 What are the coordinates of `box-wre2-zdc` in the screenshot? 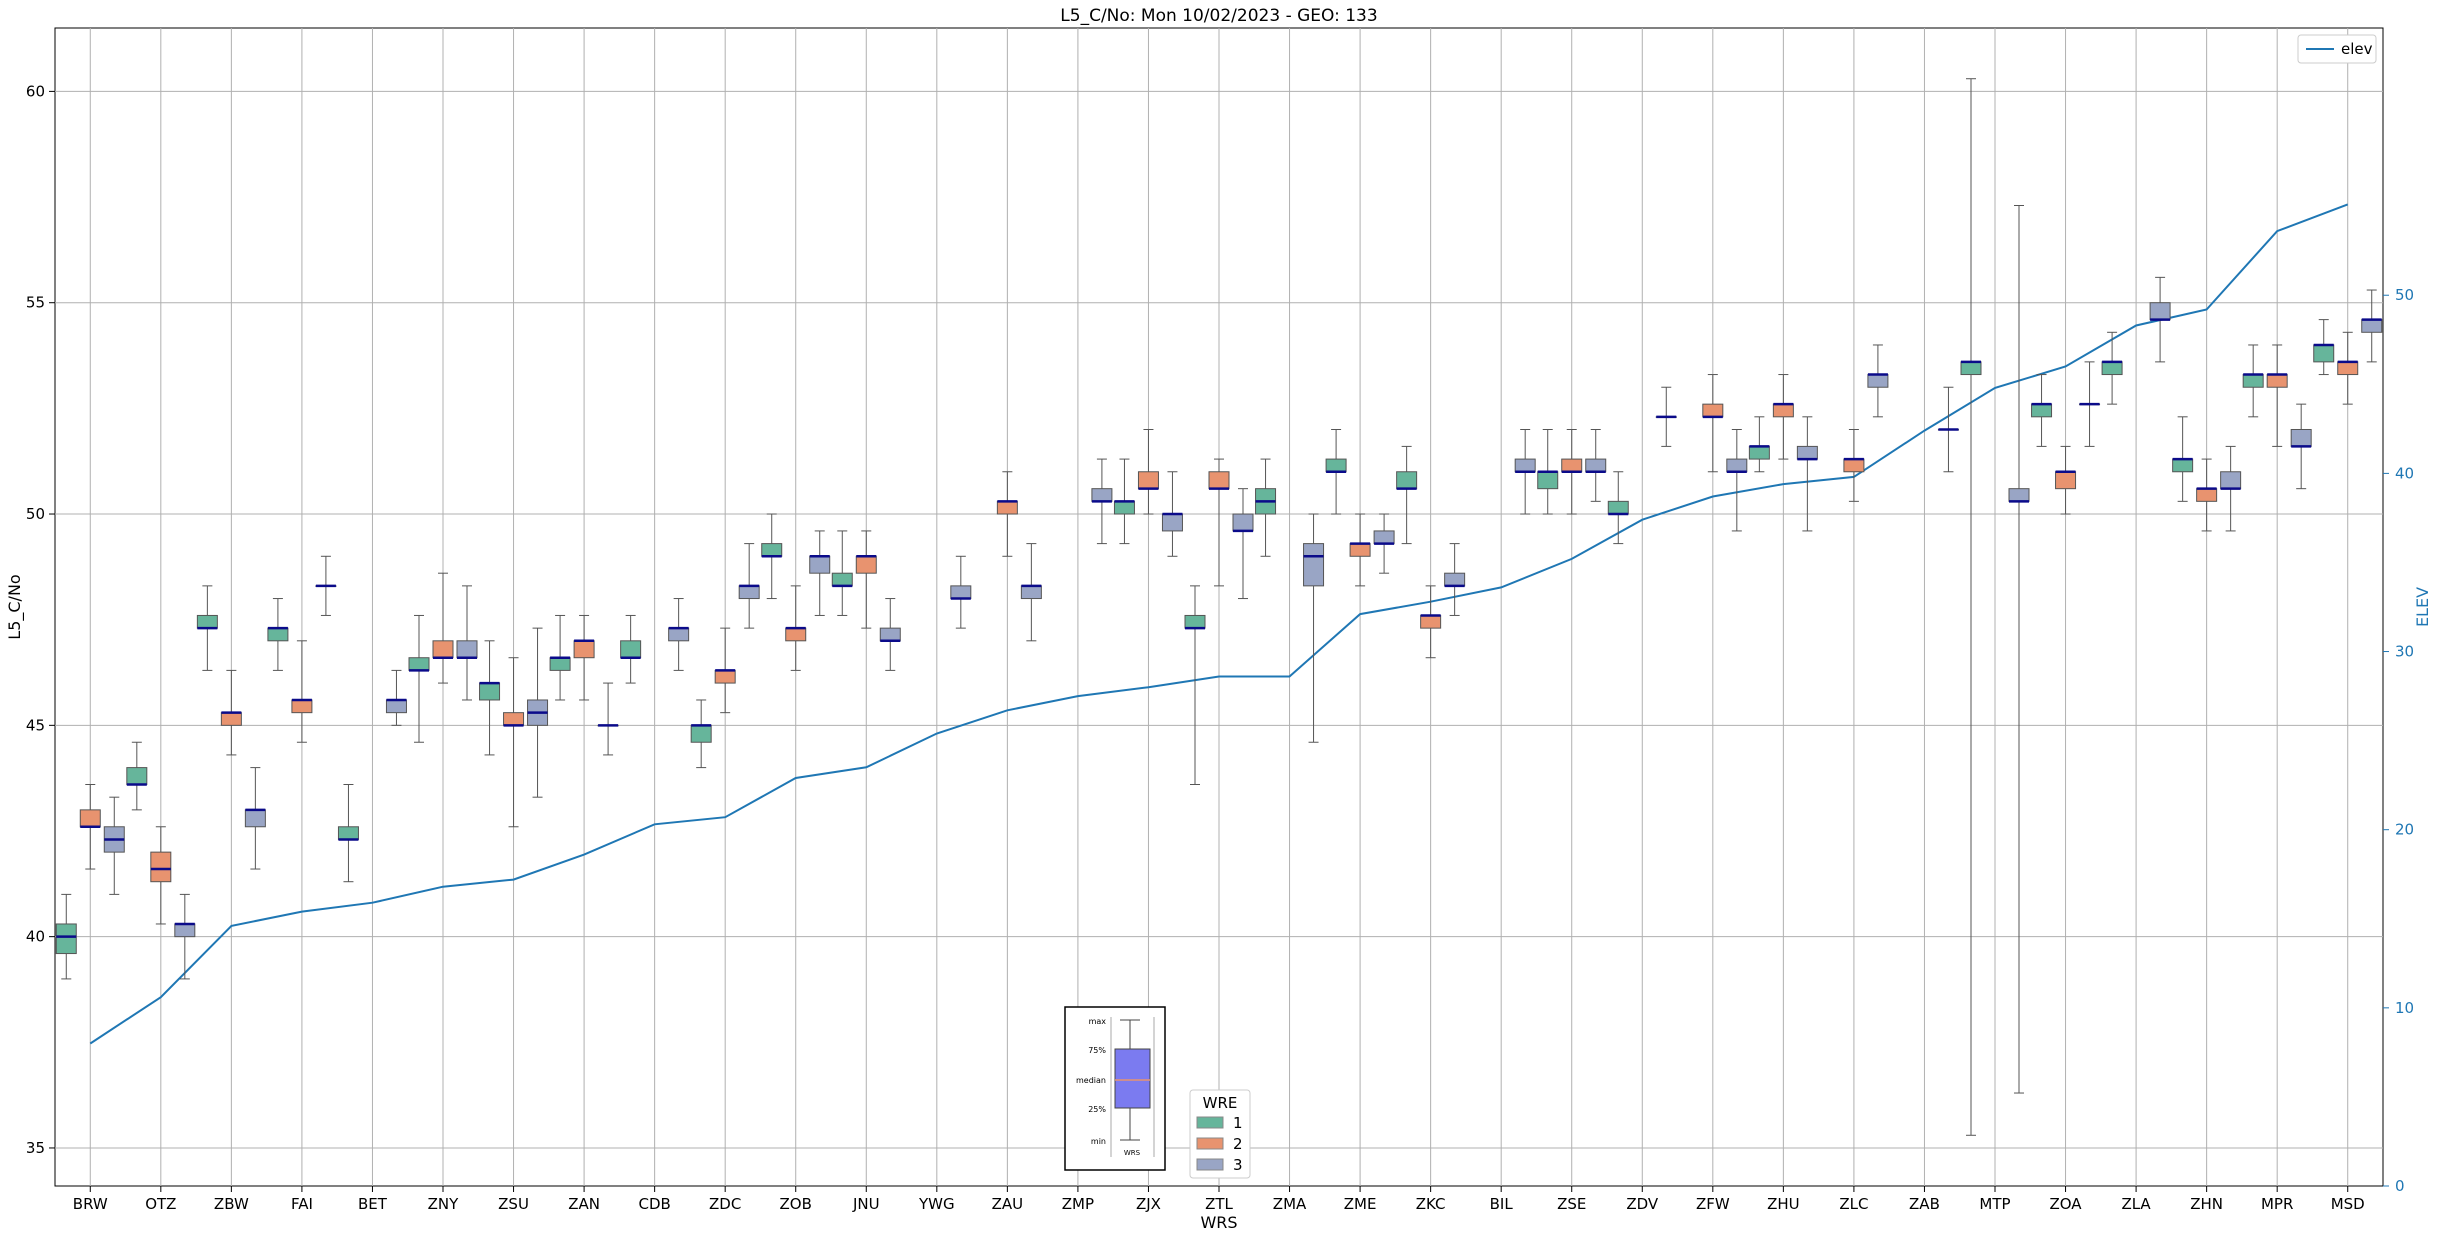 It's located at (725, 670).